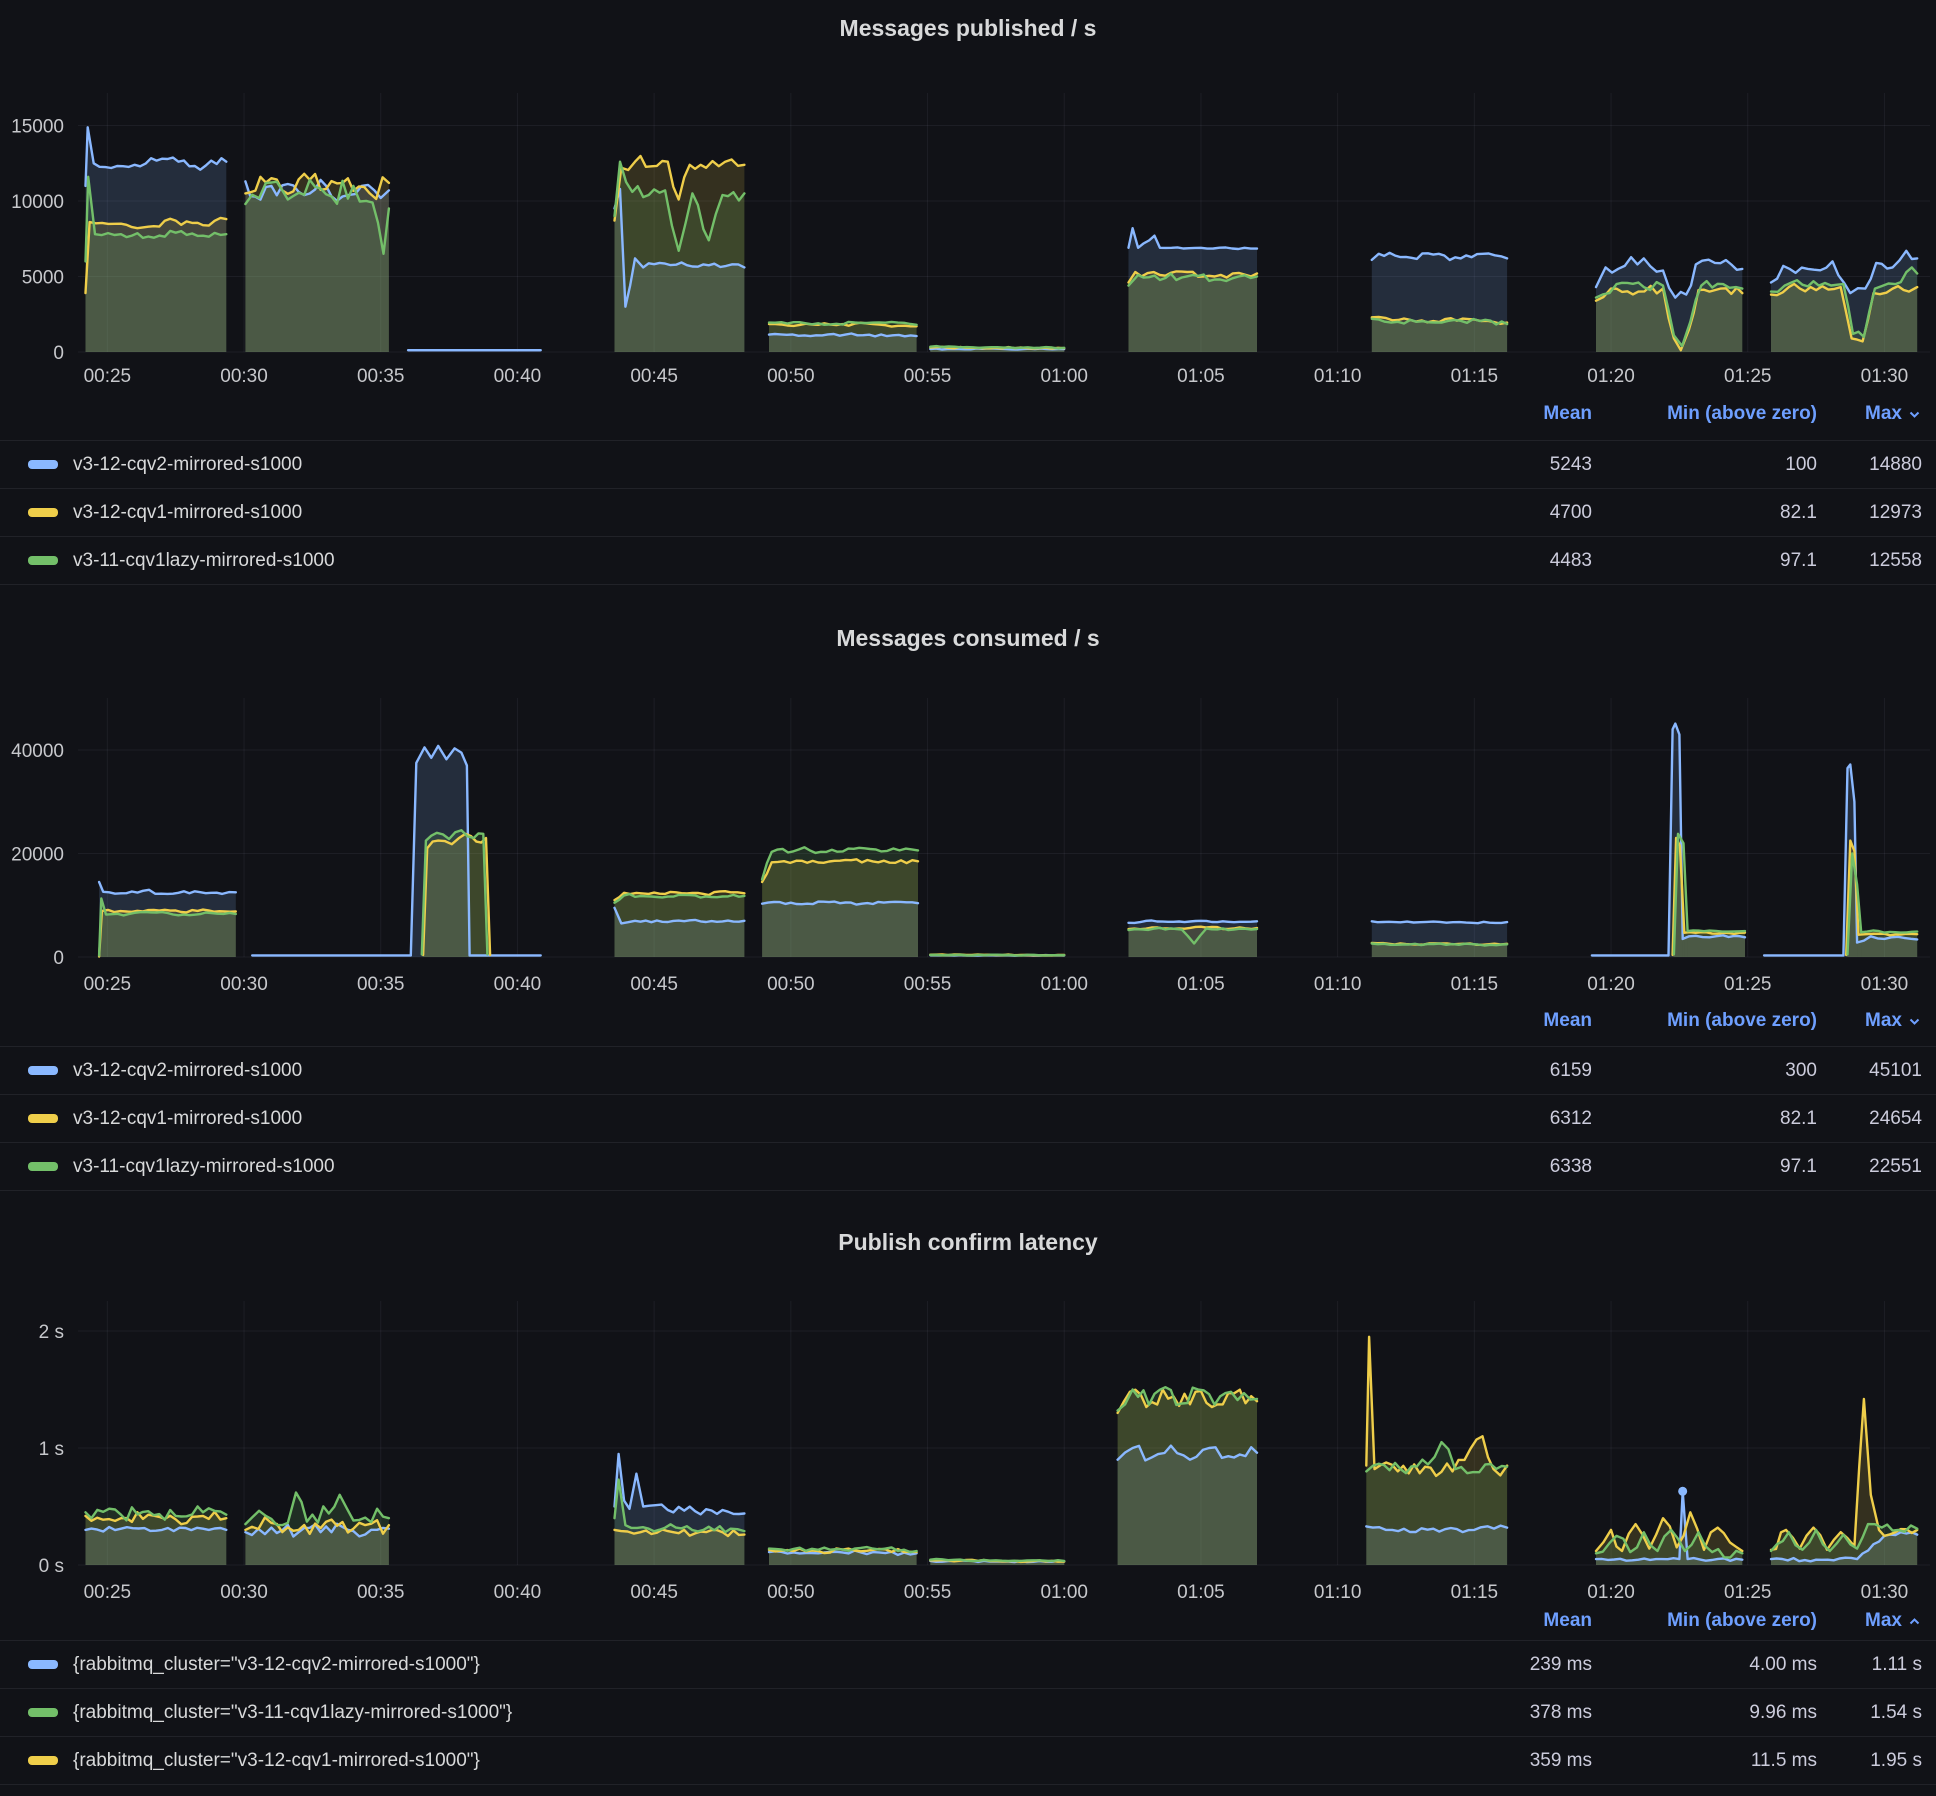 The image size is (1936, 1796). I want to click on svg-text: 01:30, so click(1885, 984).